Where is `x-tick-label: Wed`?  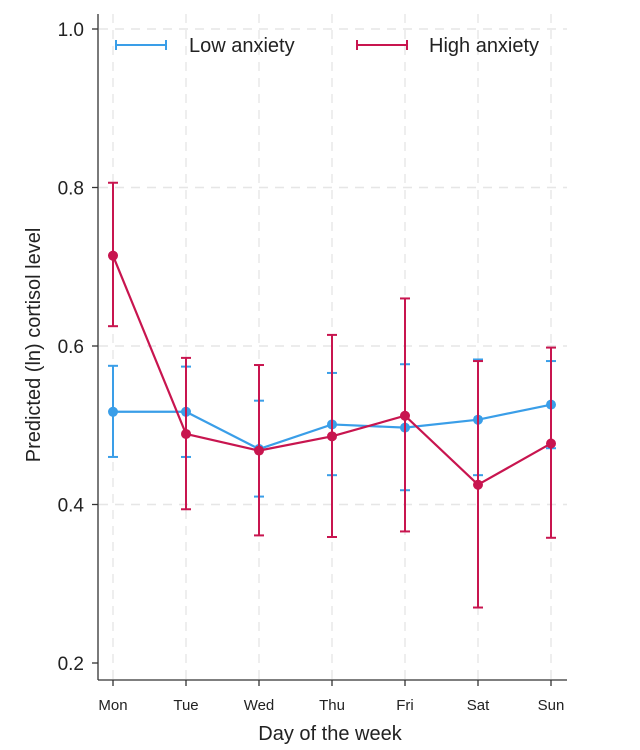 x-tick-label: Wed is located at coordinates (259, 705).